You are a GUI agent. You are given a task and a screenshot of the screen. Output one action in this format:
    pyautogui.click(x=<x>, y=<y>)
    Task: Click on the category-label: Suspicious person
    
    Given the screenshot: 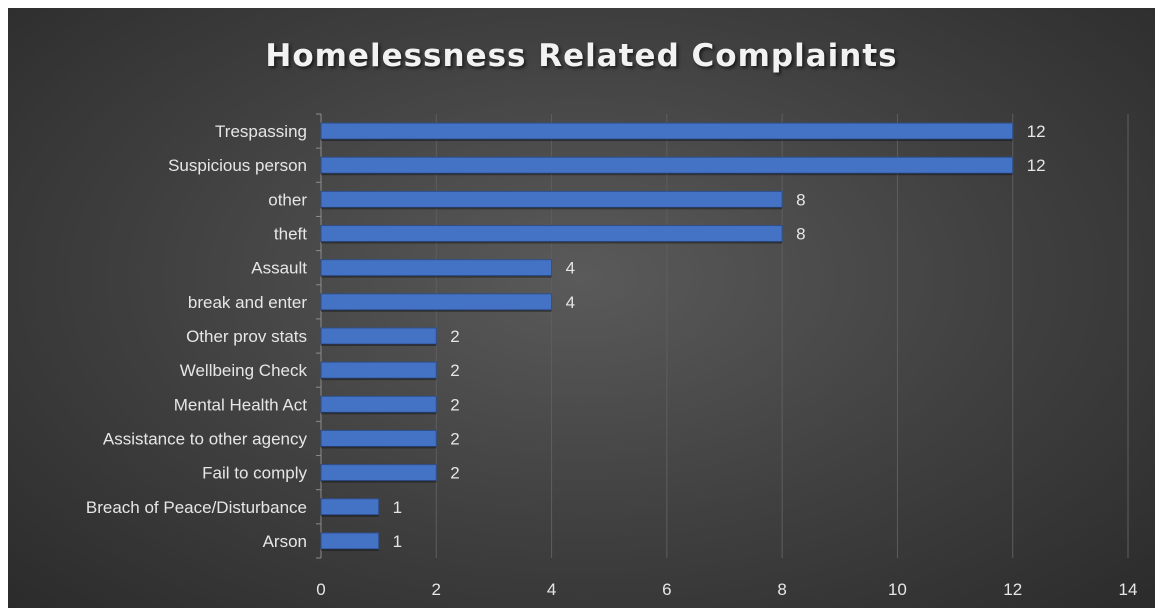 What is the action you would take?
    pyautogui.click(x=237, y=165)
    